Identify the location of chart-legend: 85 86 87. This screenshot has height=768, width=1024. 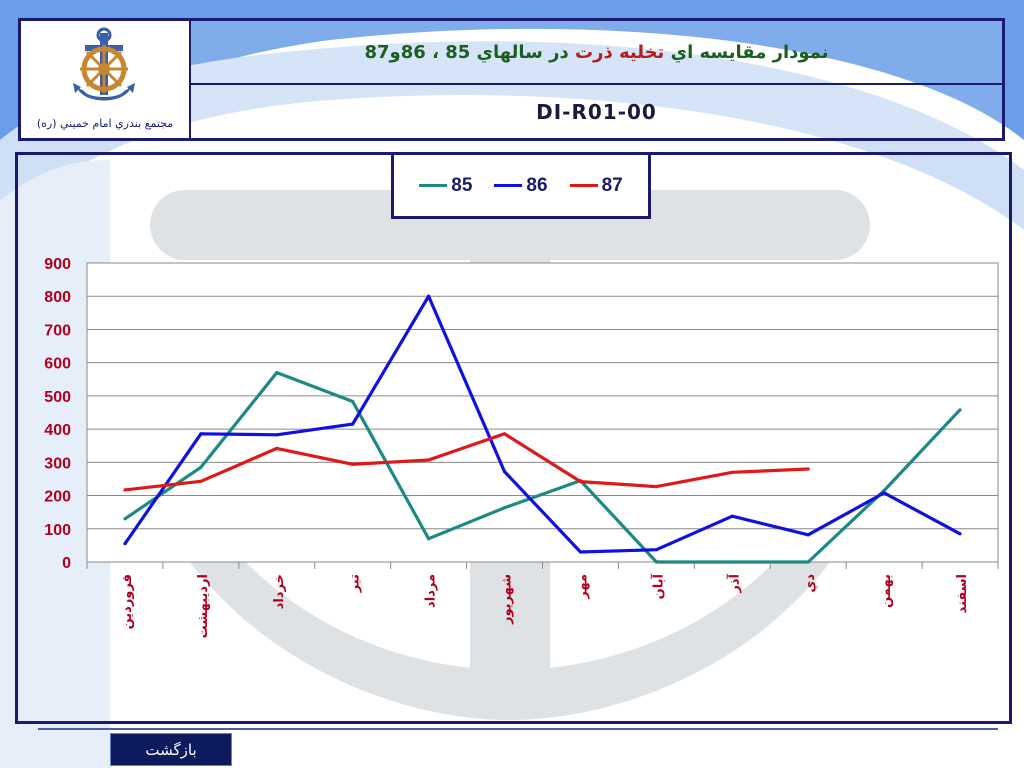
(521, 185).